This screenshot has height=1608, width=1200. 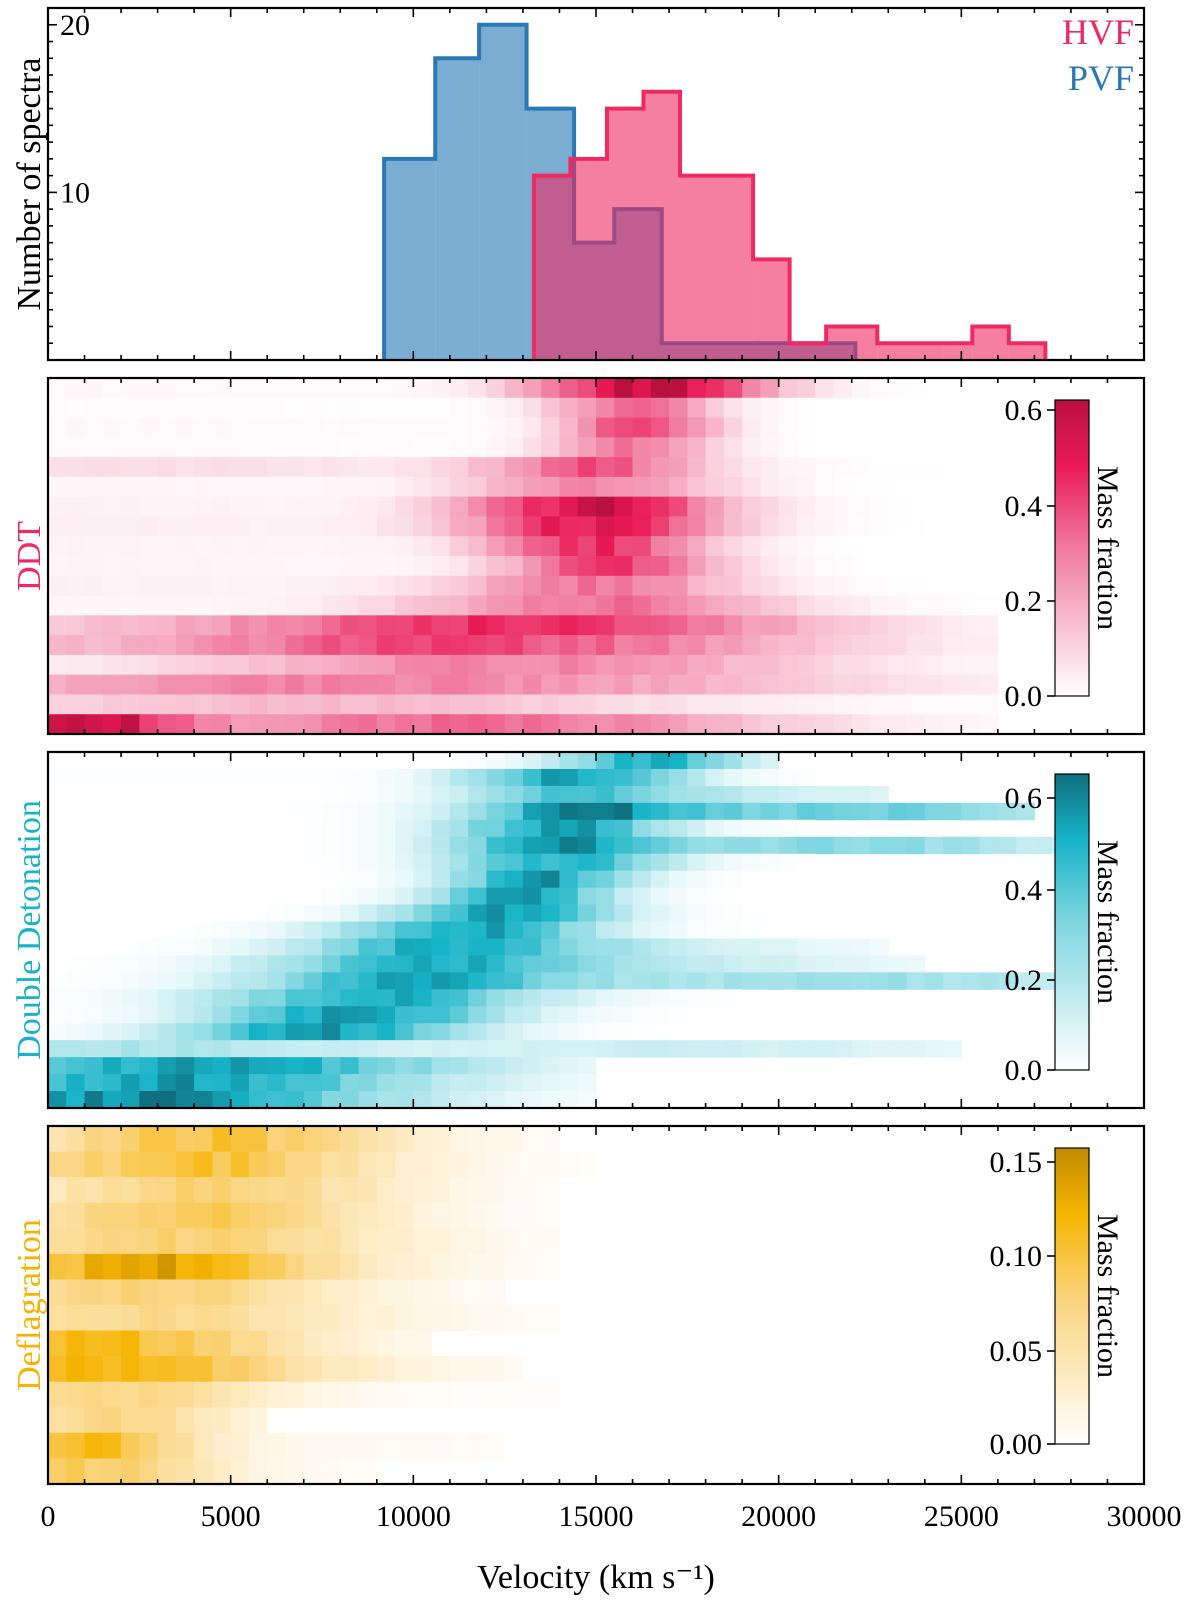 I want to click on histogram-bars, so click(x=715, y=191).